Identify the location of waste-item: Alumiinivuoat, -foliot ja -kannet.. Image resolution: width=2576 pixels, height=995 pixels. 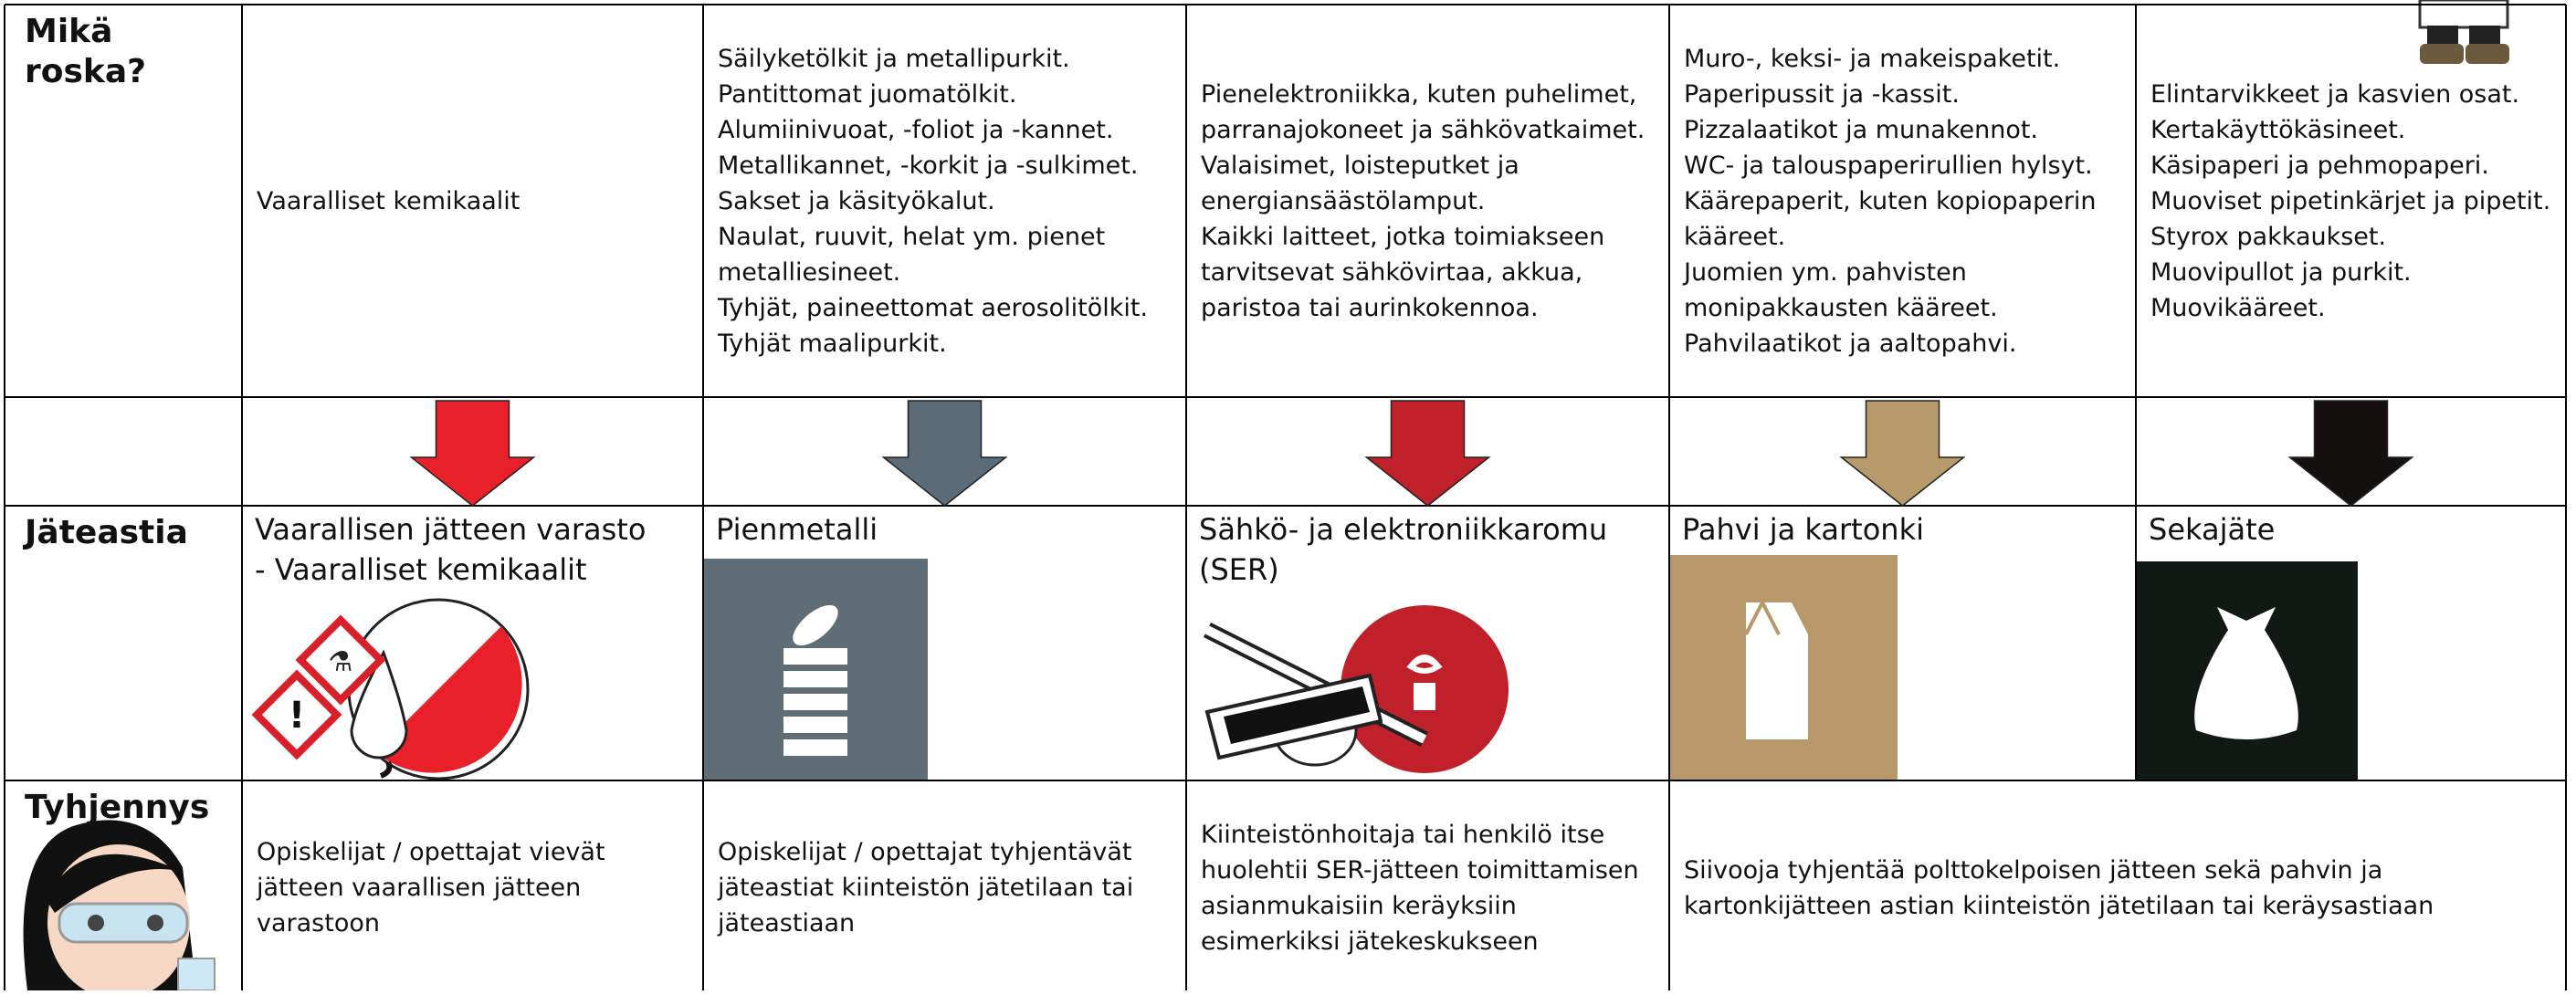
(916, 129).